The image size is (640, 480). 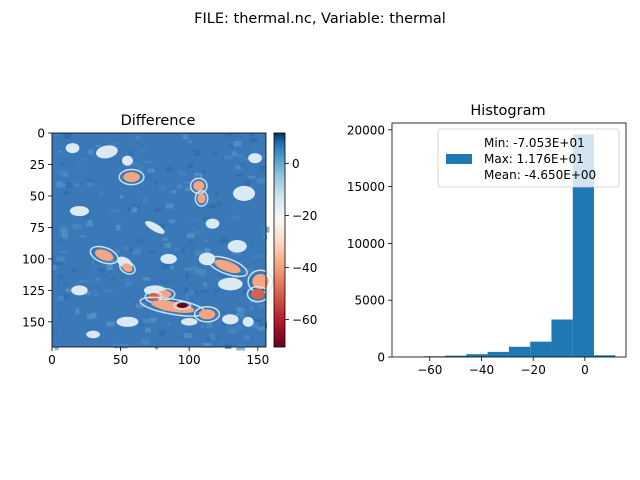 What do you see at coordinates (37, 165) in the screenshot?
I see `heatmap-y-tick-label: 25` at bounding box center [37, 165].